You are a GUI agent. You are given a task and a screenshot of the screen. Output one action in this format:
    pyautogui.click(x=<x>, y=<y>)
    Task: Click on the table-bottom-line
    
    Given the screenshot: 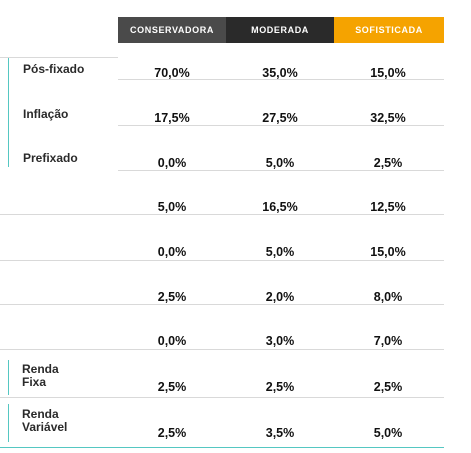 What is the action you would take?
    pyautogui.click(x=222, y=447)
    